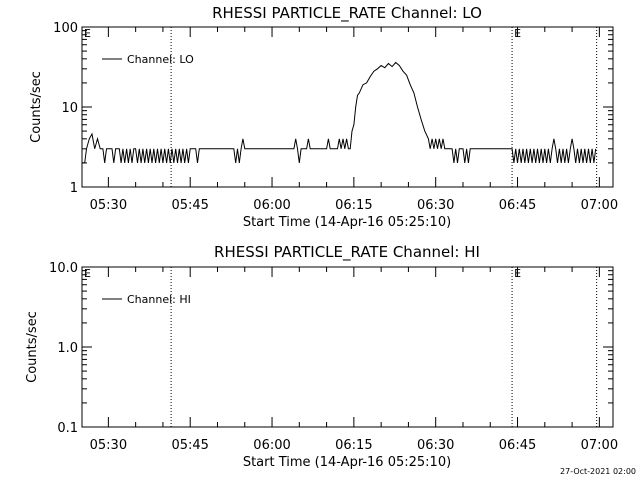  I want to click on hi-x-tick-label: 07:00, so click(599, 445).